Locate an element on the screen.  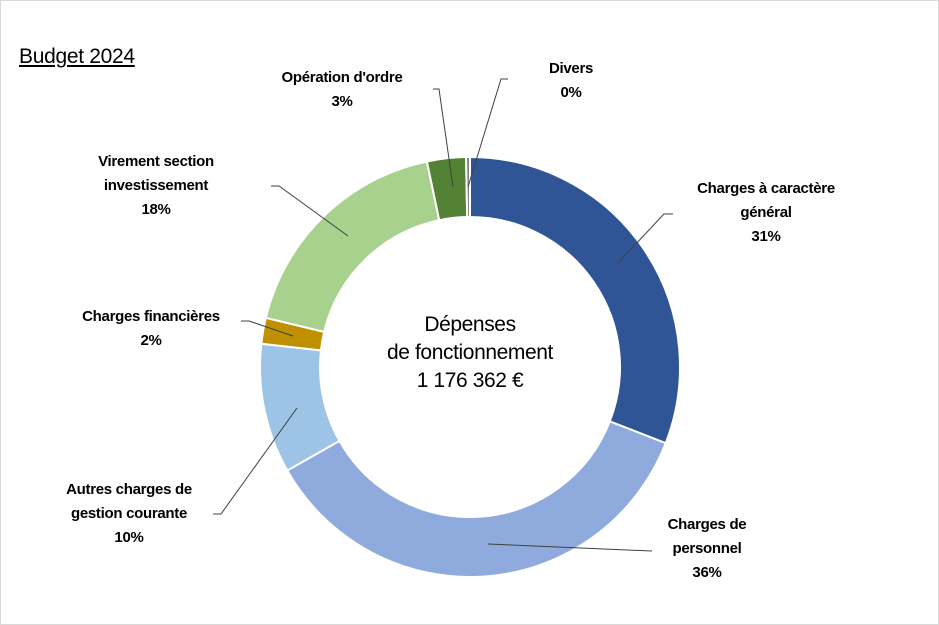
label-pct: 36% is located at coordinates (707, 572).